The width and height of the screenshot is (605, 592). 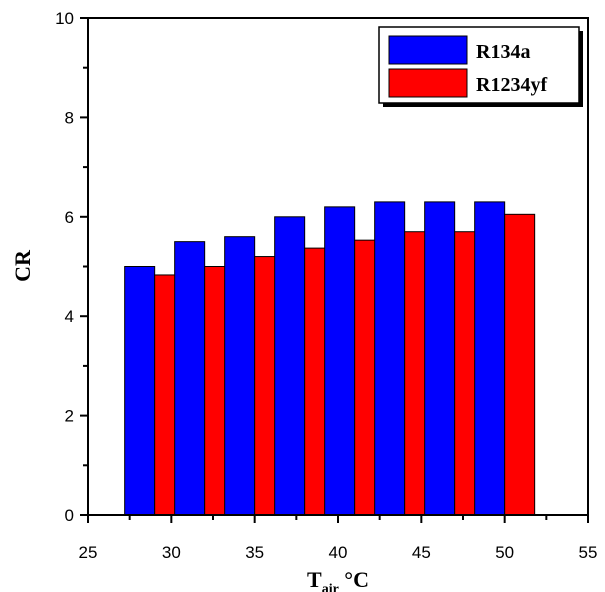 I want to click on x-axis-title-sub: air, so click(x=330, y=587).